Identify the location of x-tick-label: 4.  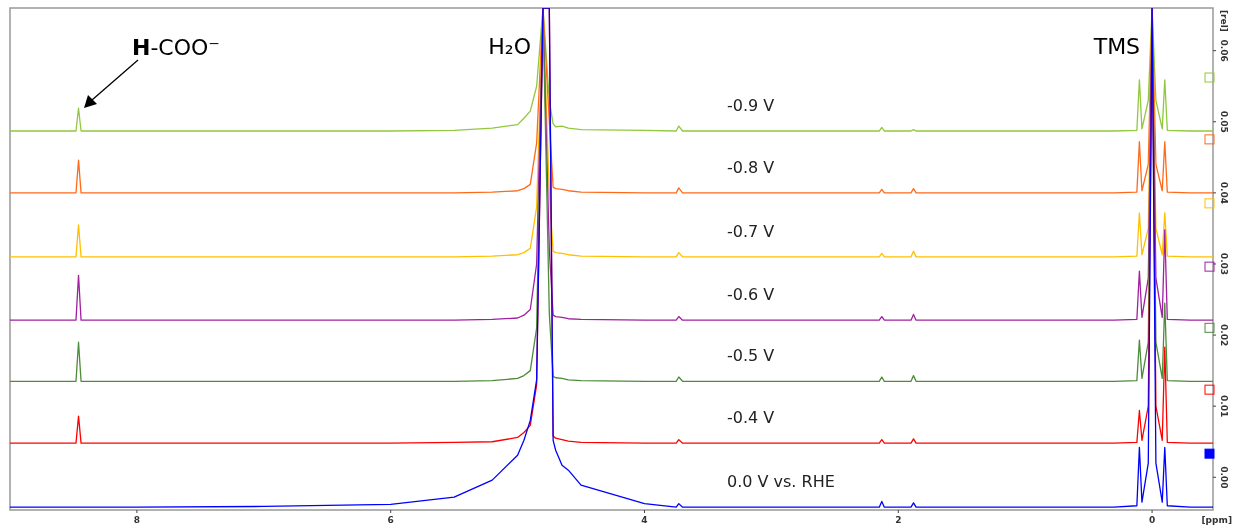
(644, 520).